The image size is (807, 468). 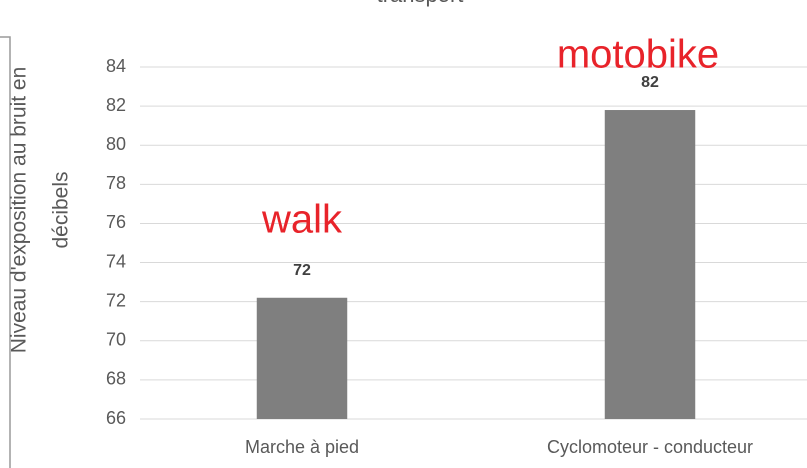 I want to click on frame-edge, so click(x=5, y=252).